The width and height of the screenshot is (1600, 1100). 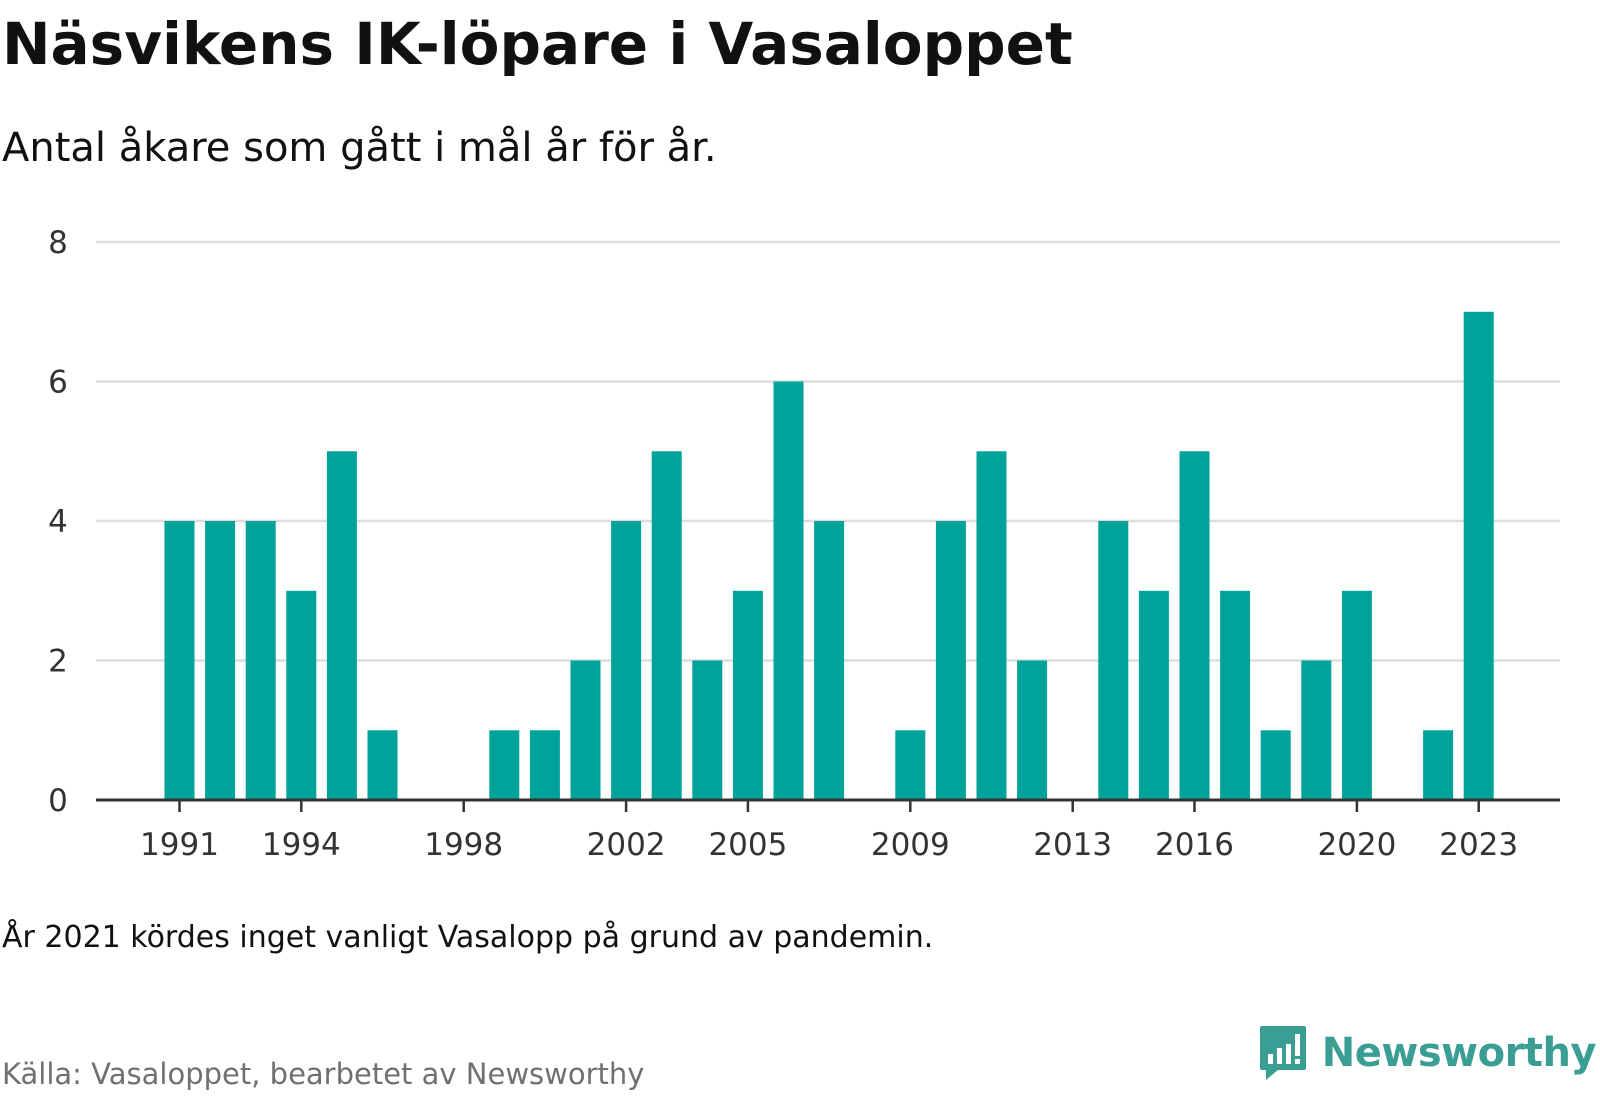 I want to click on bar-2015, so click(x=1153, y=695).